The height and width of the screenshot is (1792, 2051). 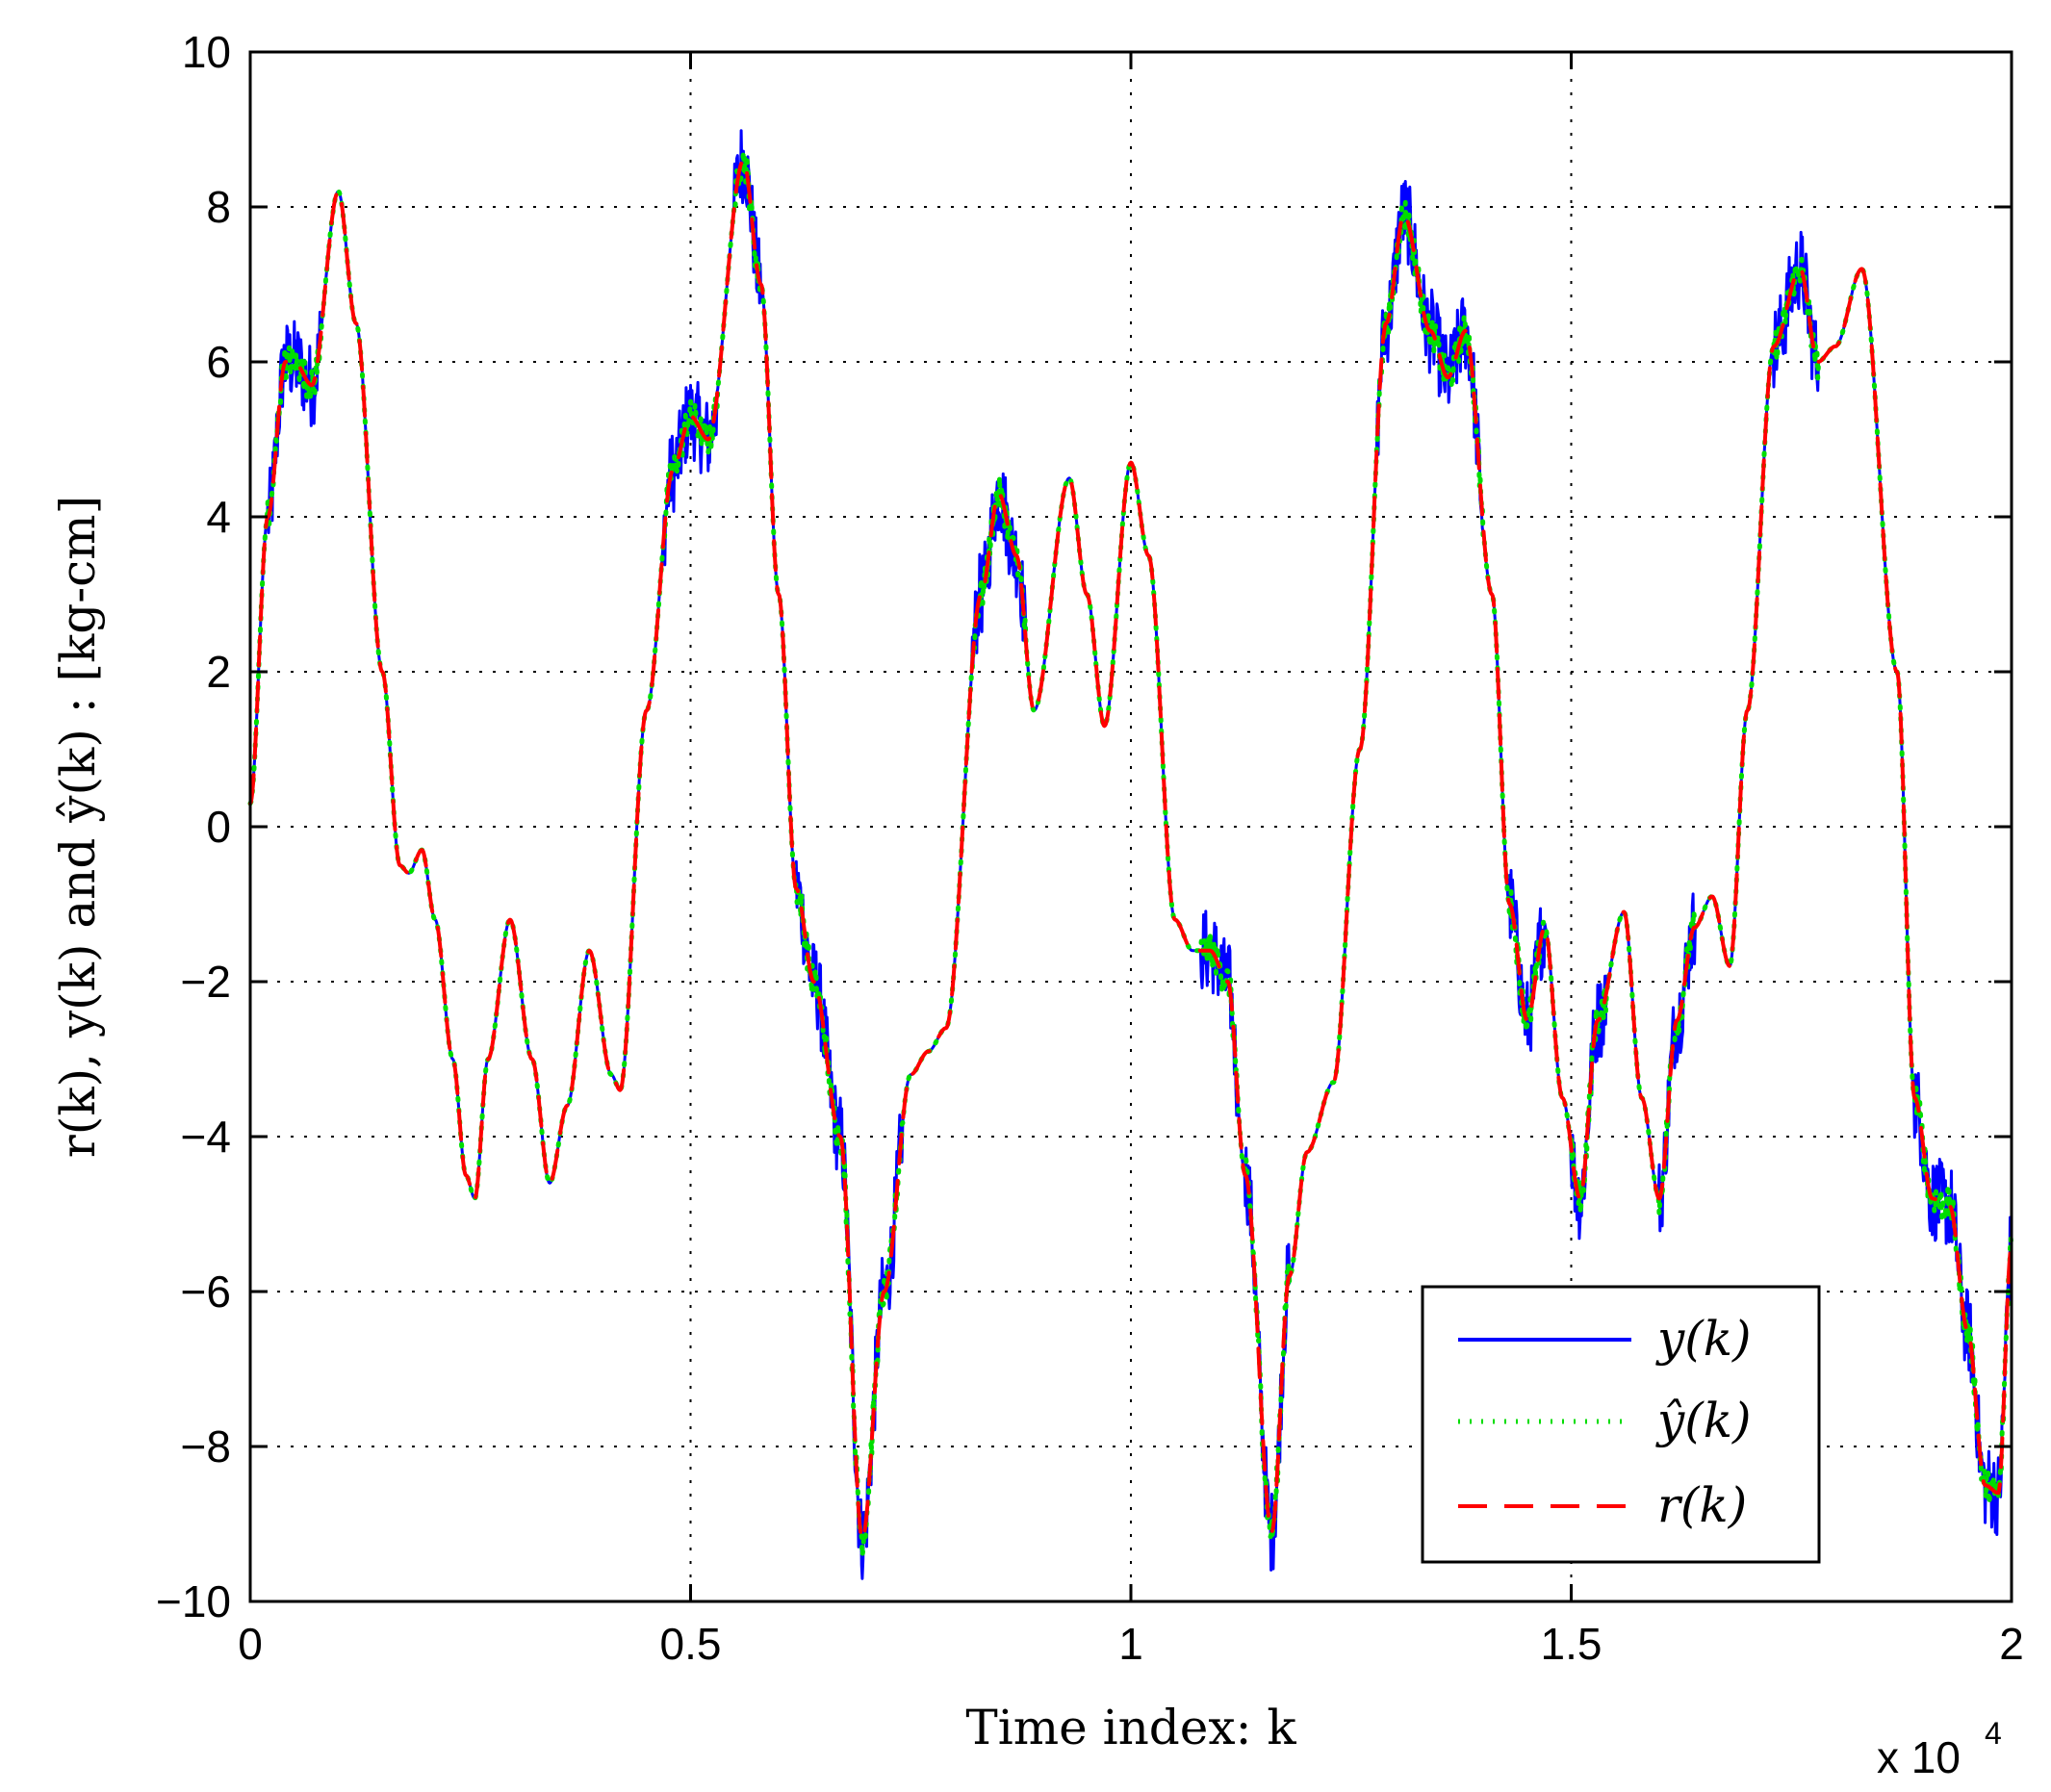 What do you see at coordinates (206, 982) in the screenshot?
I see `y-tick-label: −2` at bounding box center [206, 982].